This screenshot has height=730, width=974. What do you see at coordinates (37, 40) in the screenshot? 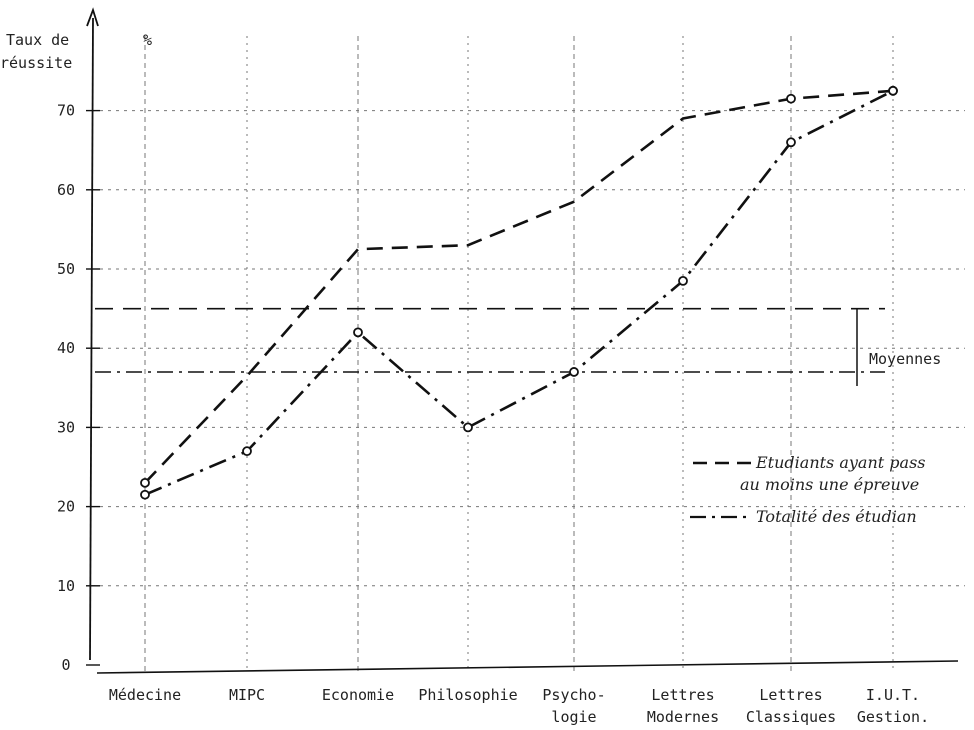
I see `y-axis-label-line1: Taux de` at bounding box center [37, 40].